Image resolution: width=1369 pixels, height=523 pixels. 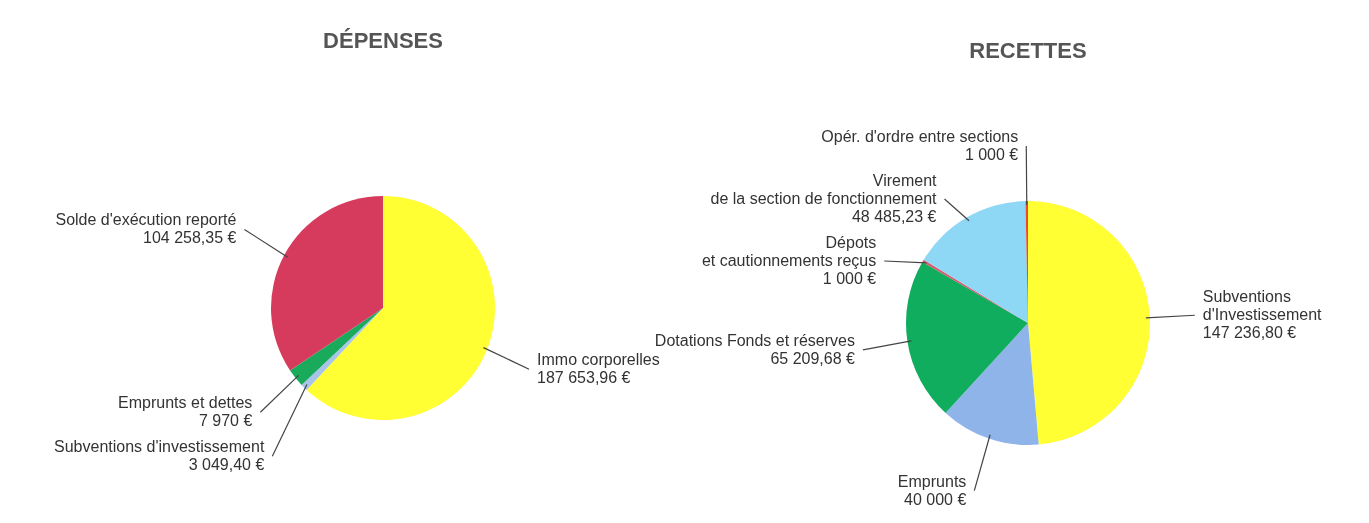 I want to click on slice-label: Subventions d'Investissement, so click(x=1262, y=306).